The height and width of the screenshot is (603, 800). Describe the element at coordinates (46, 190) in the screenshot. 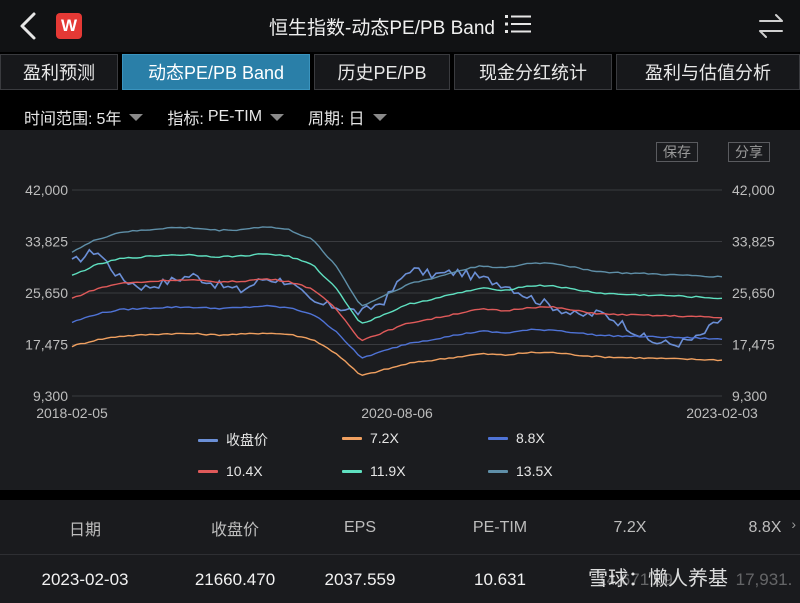

I see `y-tick-label-left: 42,000` at that location.